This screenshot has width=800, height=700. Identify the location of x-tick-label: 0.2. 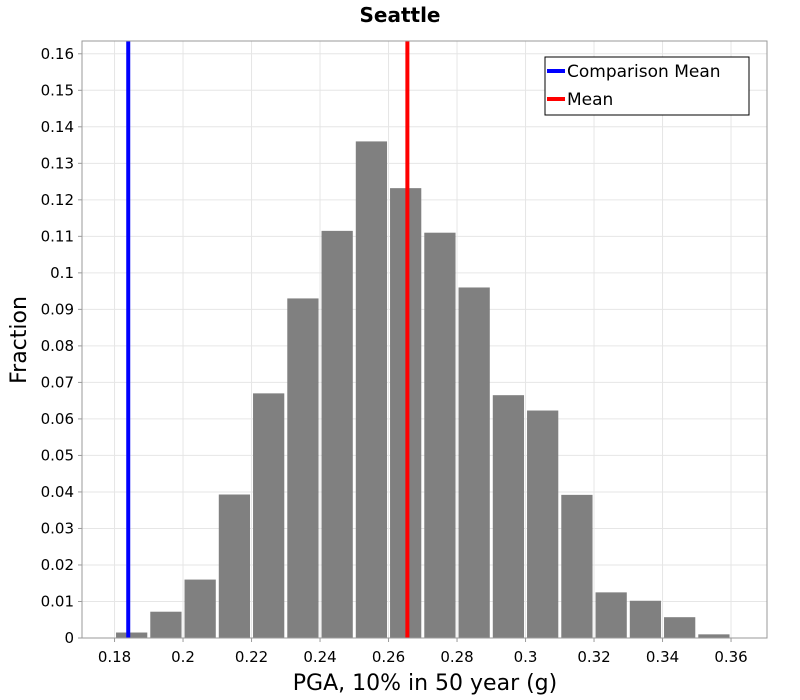
(183, 657).